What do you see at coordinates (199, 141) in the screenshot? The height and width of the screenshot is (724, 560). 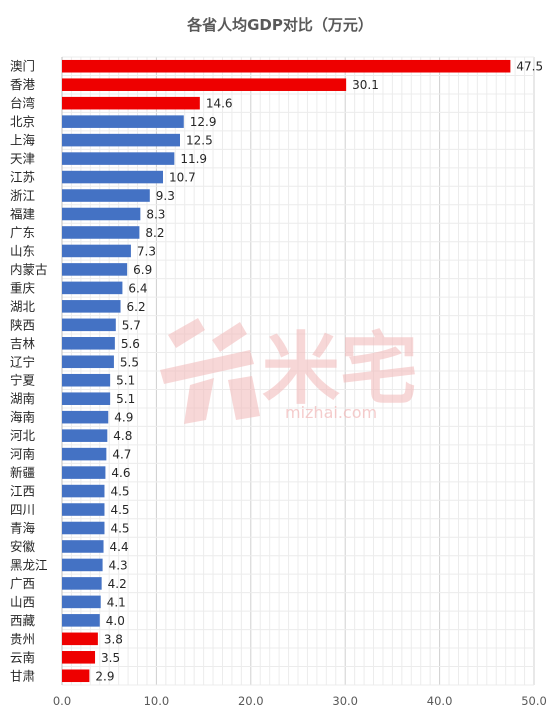 I see `value-label: 12.5` at bounding box center [199, 141].